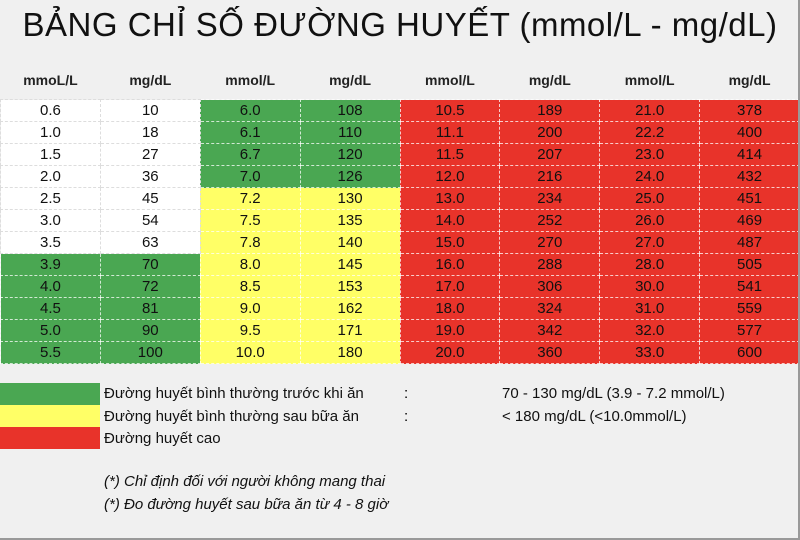  What do you see at coordinates (550, 286) in the screenshot?
I see `mgdl-cell: 306` at bounding box center [550, 286].